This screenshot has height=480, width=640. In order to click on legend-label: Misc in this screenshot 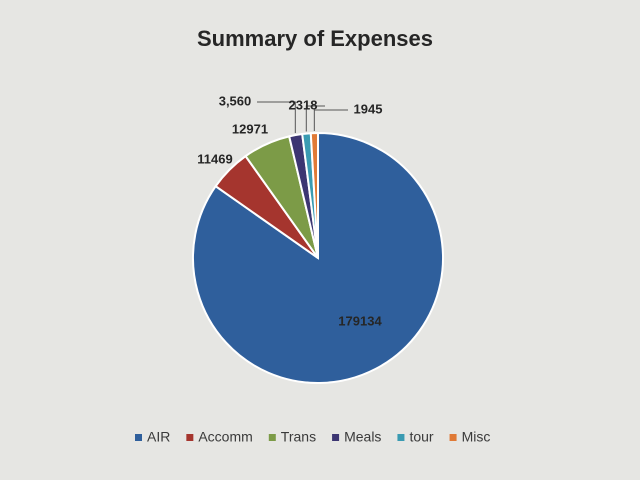, I will do `click(476, 437)`.